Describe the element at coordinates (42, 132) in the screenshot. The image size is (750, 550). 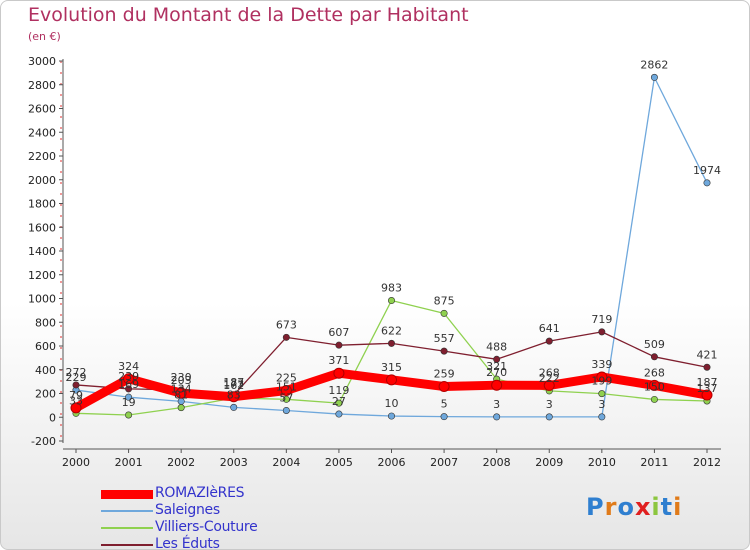
I see `y-tick-label: 2400` at that location.